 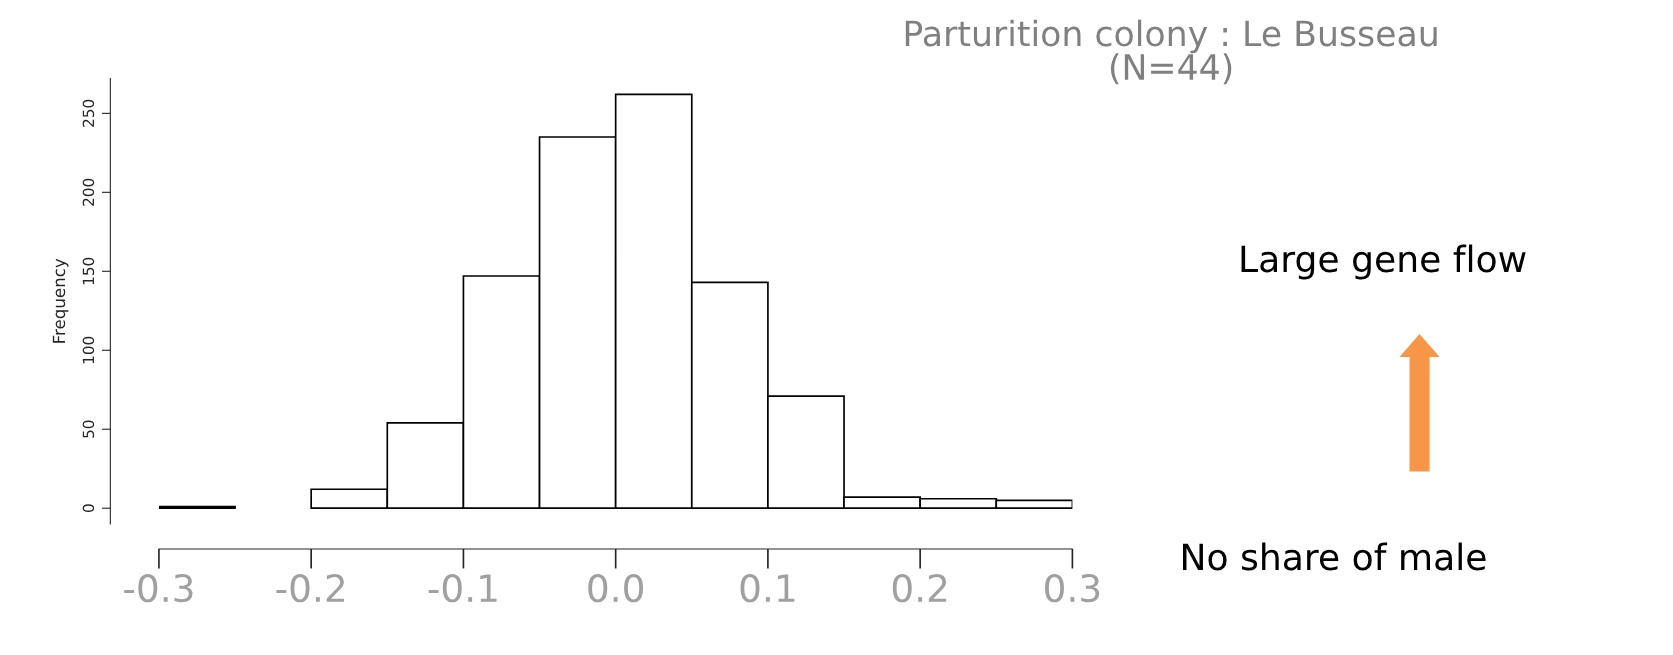 What do you see at coordinates (88, 113) in the screenshot?
I see `y-tick-label: 250` at bounding box center [88, 113].